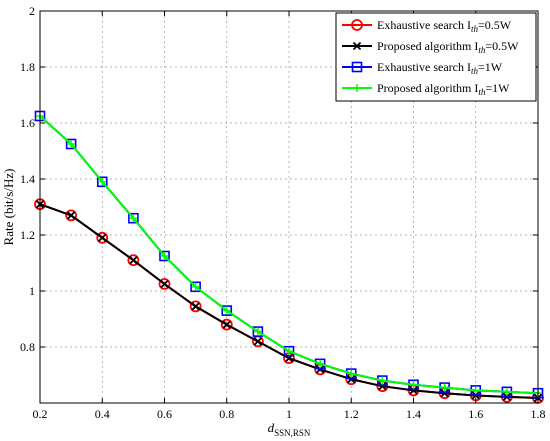  I want to click on x-axis-label: dSSN,RSN, so click(289, 429).